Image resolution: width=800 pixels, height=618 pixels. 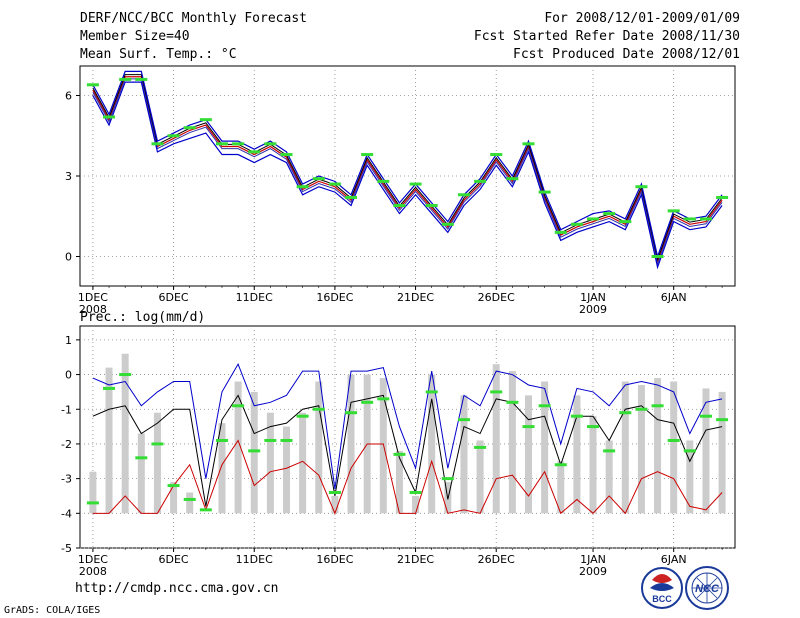 What do you see at coordinates (66, 479) in the screenshot?
I see `y-tick-label: -3` at bounding box center [66, 479].